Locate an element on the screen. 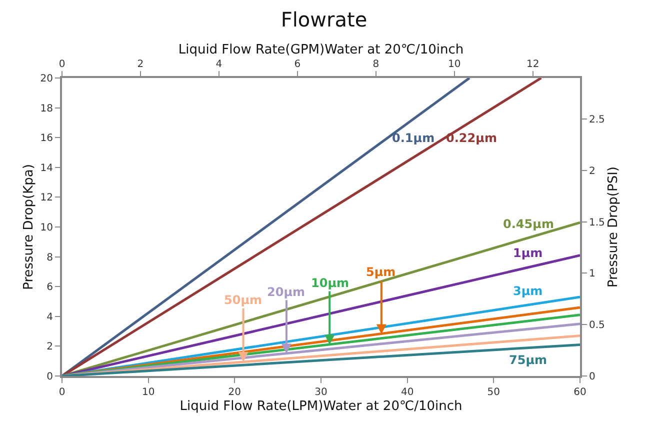 The width and height of the screenshot is (648, 423). series-label: 1μm is located at coordinates (528, 253).